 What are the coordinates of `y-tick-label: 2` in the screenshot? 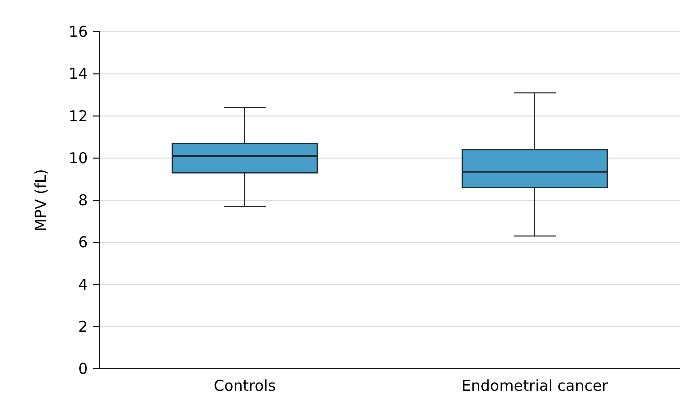 It's located at (83, 327).